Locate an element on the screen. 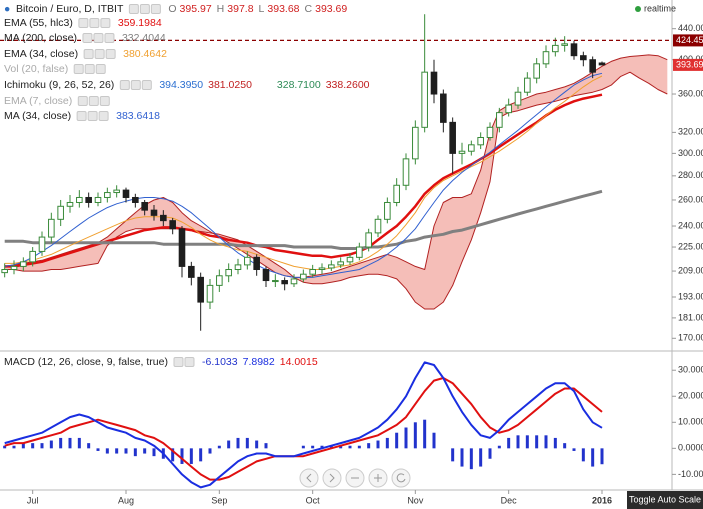 The width and height of the screenshot is (703, 509). y-tick-label: 240.00 is located at coordinates (690, 225).